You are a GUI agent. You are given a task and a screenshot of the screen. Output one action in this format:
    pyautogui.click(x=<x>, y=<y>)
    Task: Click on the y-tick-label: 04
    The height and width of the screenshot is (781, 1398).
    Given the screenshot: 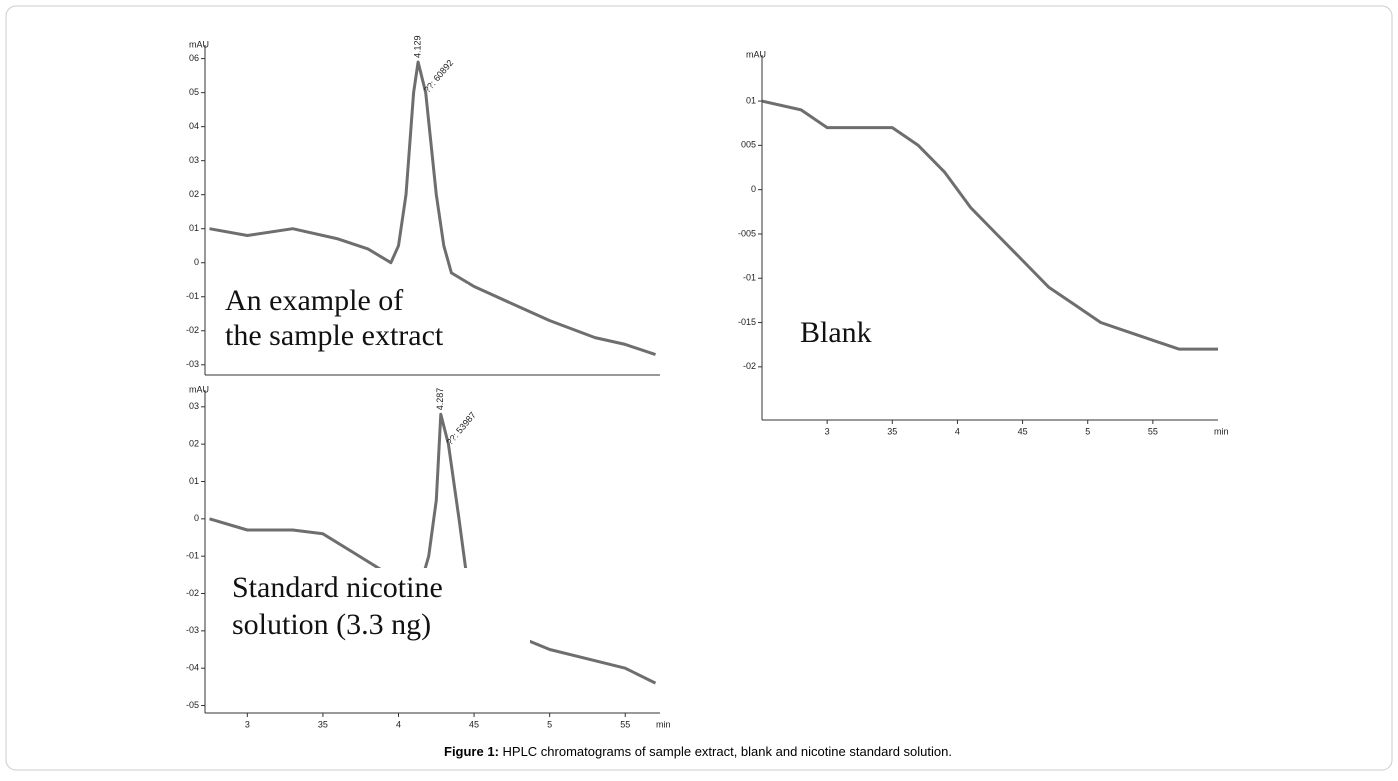 What is the action you would take?
    pyautogui.click(x=194, y=126)
    